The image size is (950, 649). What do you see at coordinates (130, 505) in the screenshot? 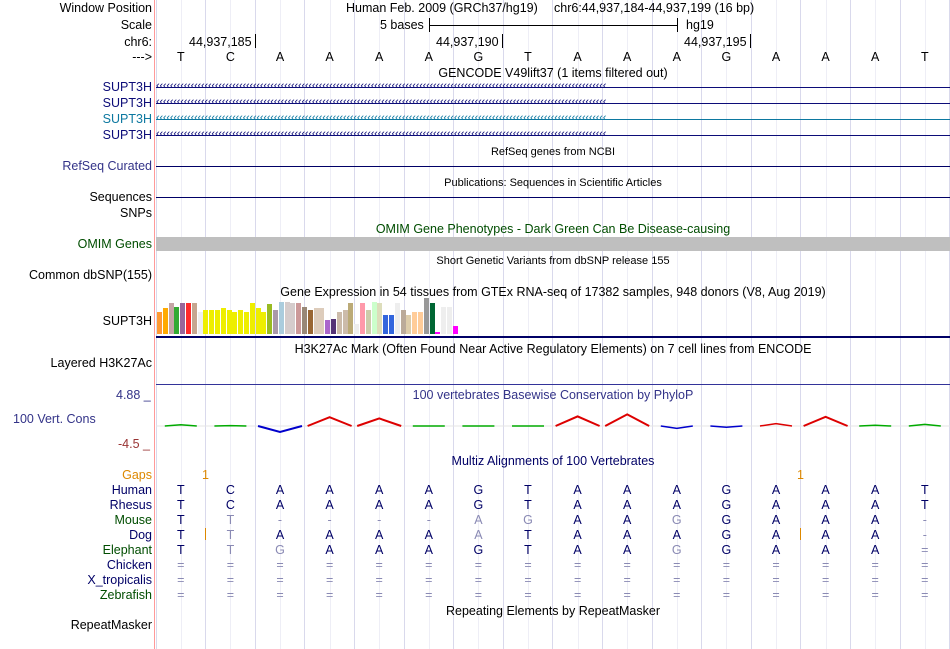
I see `species-label: Rhesus` at bounding box center [130, 505].